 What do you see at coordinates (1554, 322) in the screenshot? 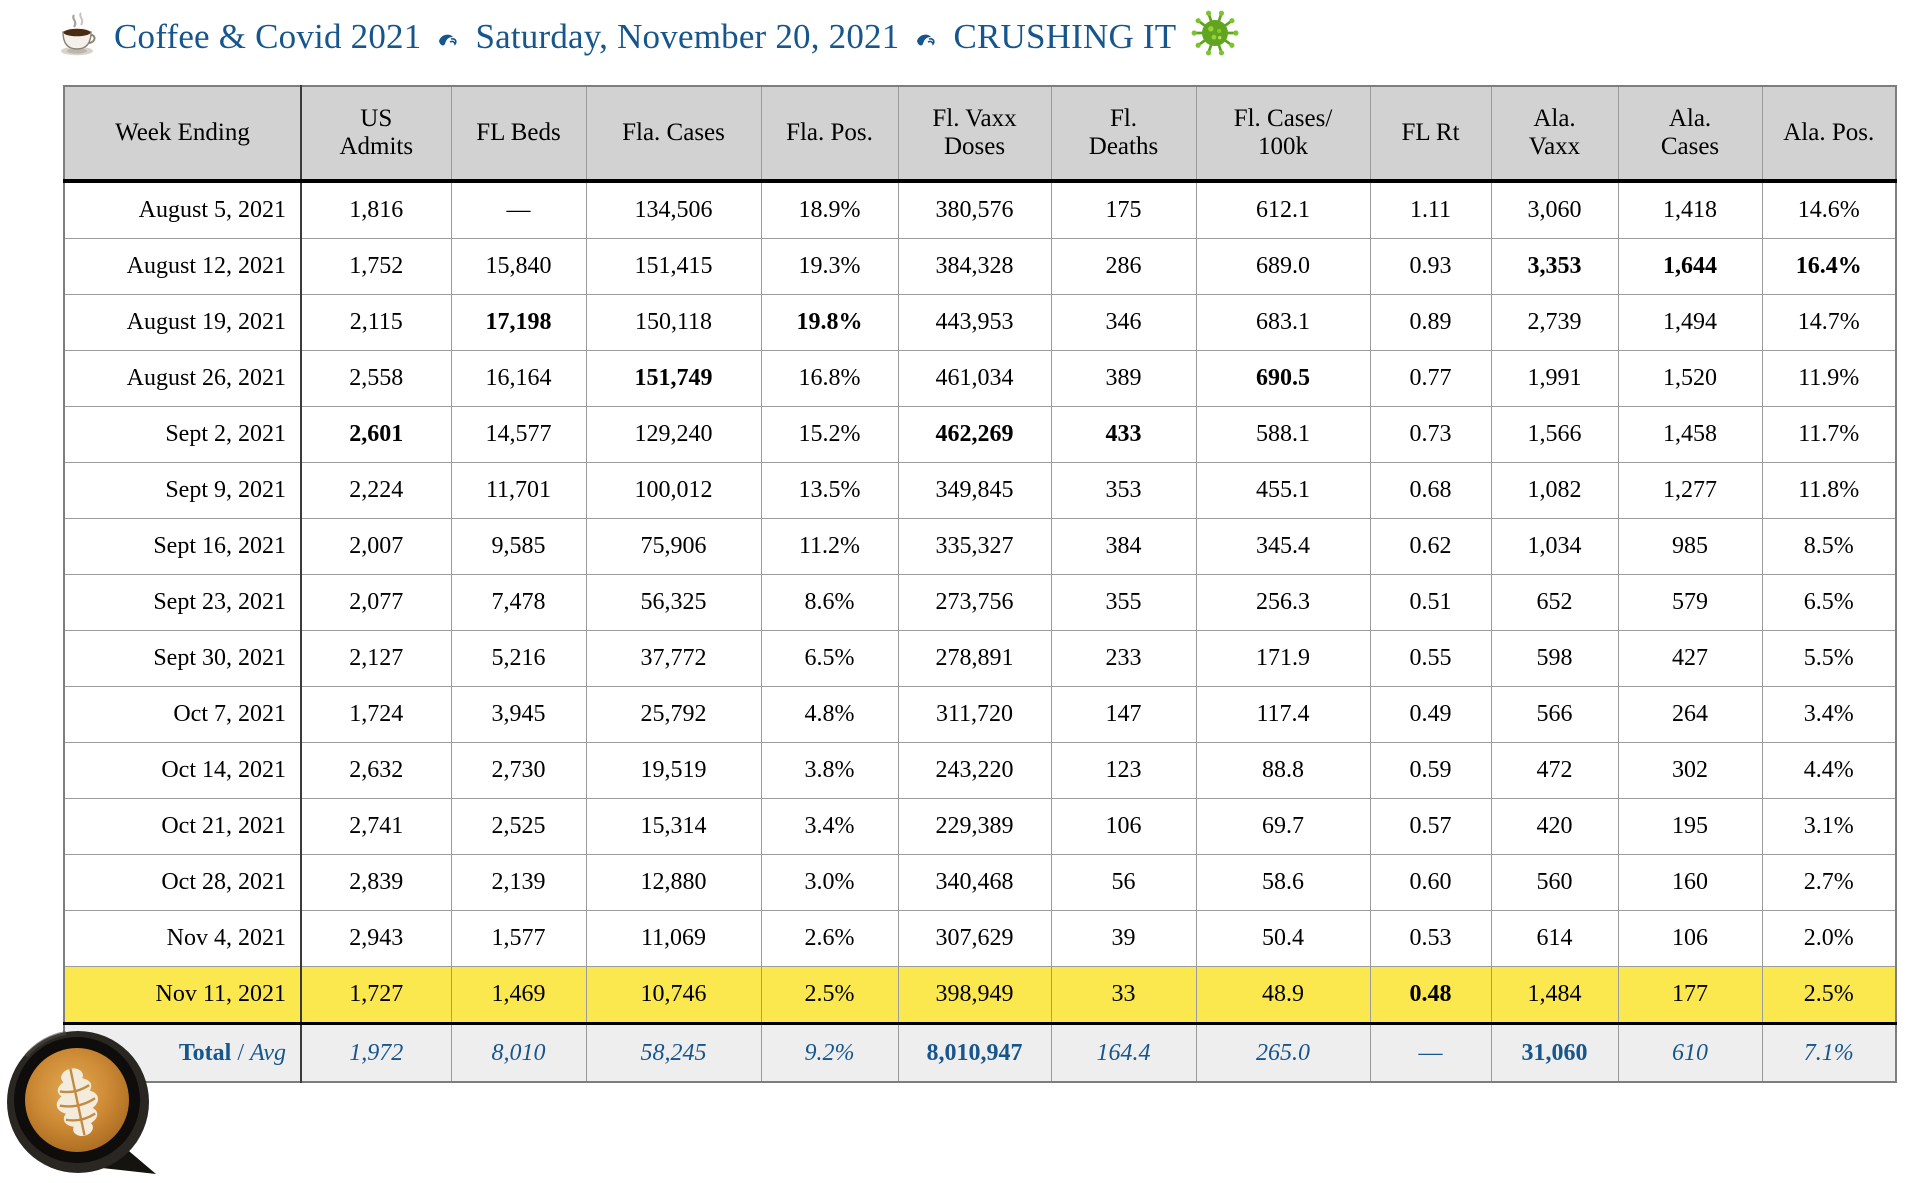
I see `value-cell: 2,739` at bounding box center [1554, 322].